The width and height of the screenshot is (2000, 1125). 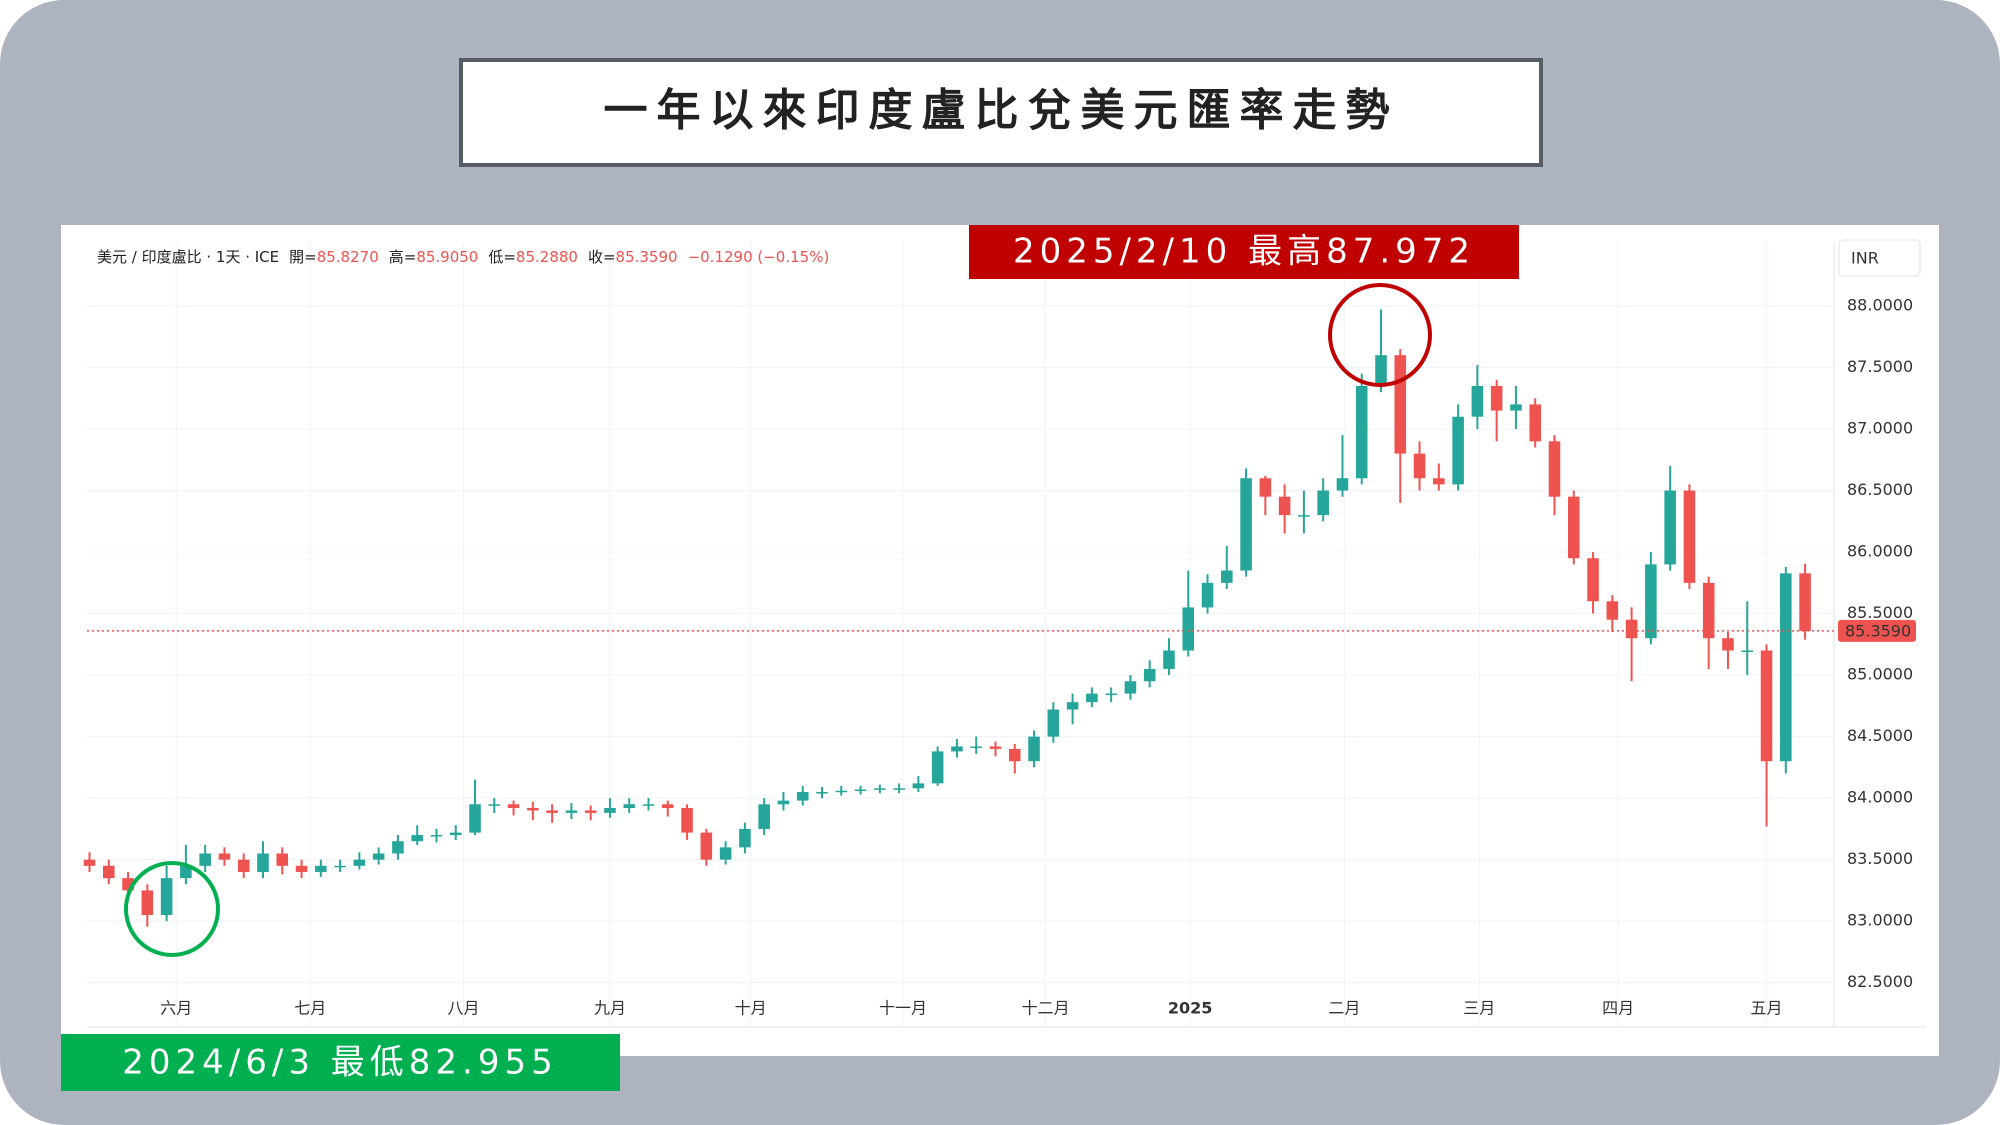 What do you see at coordinates (1880, 735) in the screenshot?
I see `y-tick-label: 84.5000` at bounding box center [1880, 735].